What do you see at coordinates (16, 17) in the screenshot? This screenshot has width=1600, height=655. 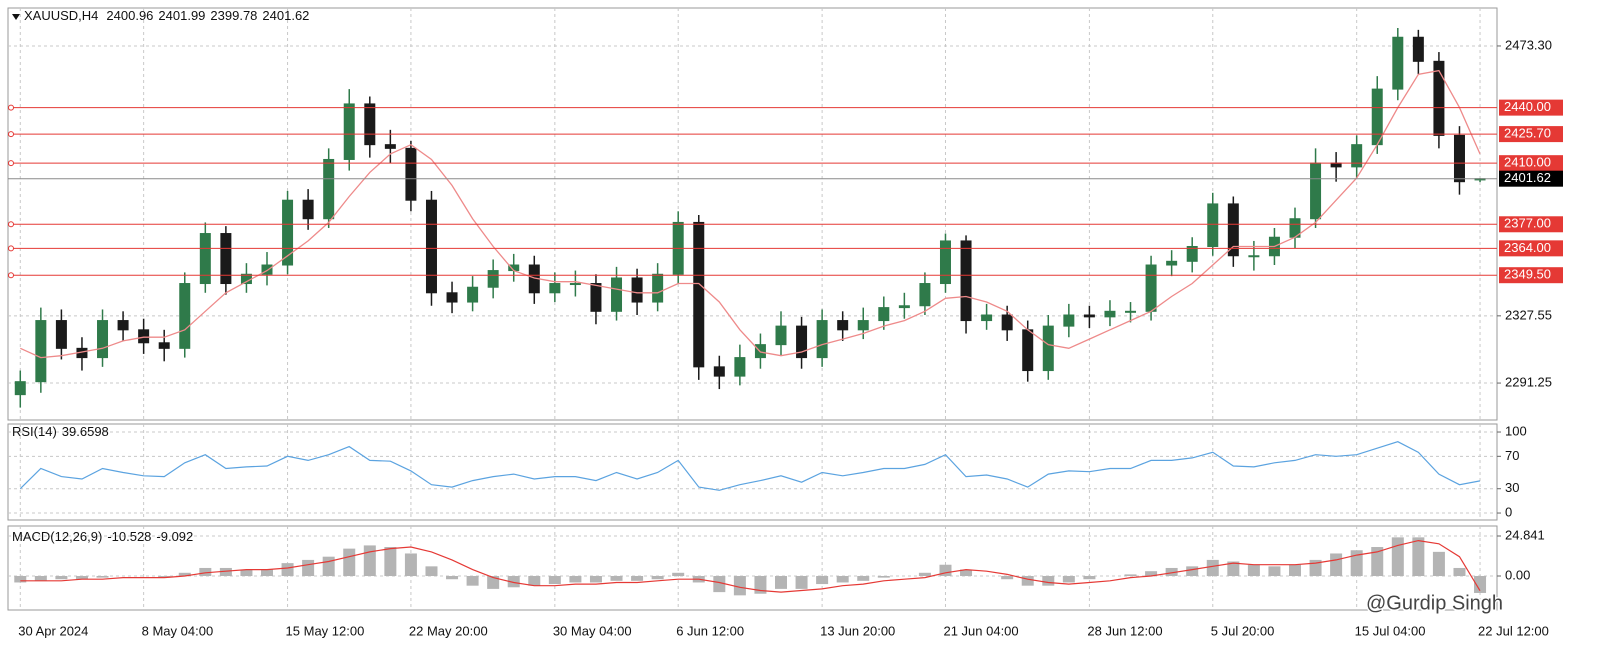 I see `symbol-arrow` at bounding box center [16, 17].